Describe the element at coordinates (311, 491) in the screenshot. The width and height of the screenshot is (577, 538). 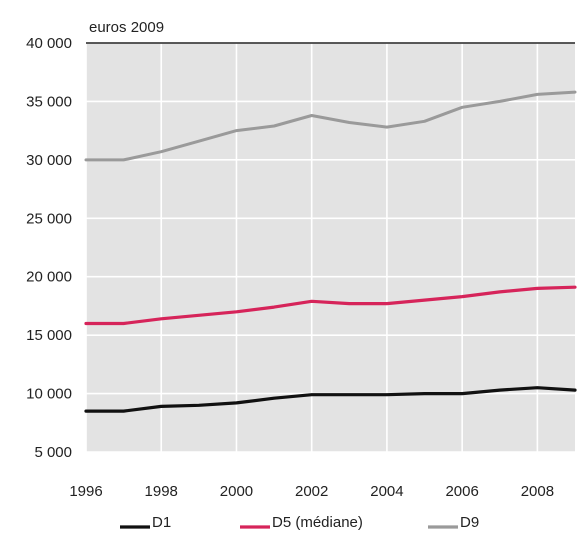
I see `x-tick-label: 2002` at that location.